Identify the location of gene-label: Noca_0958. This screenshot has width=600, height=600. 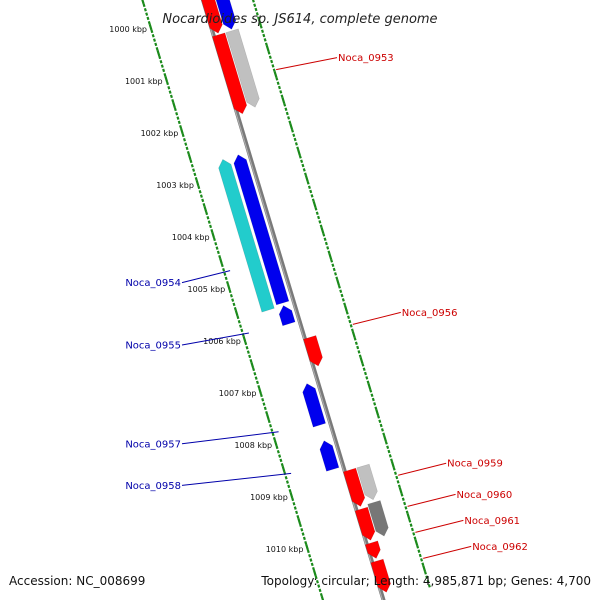
(153, 486).